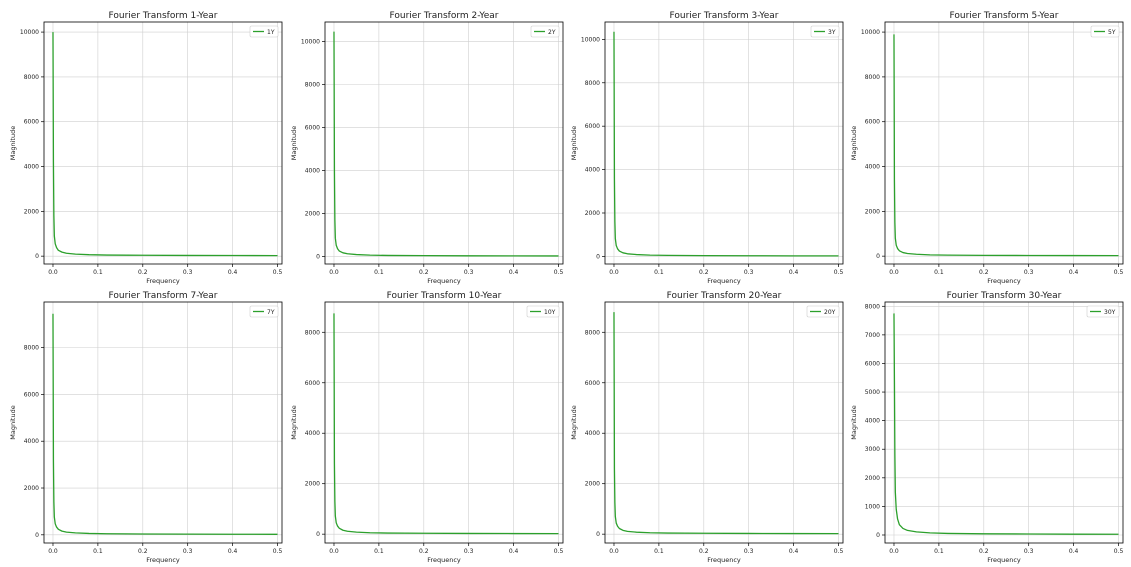 This screenshot has width=1131, height=567. What do you see at coordinates (444, 296) in the screenshot?
I see `chart-title: Fourier Transform 10-Year` at bounding box center [444, 296].